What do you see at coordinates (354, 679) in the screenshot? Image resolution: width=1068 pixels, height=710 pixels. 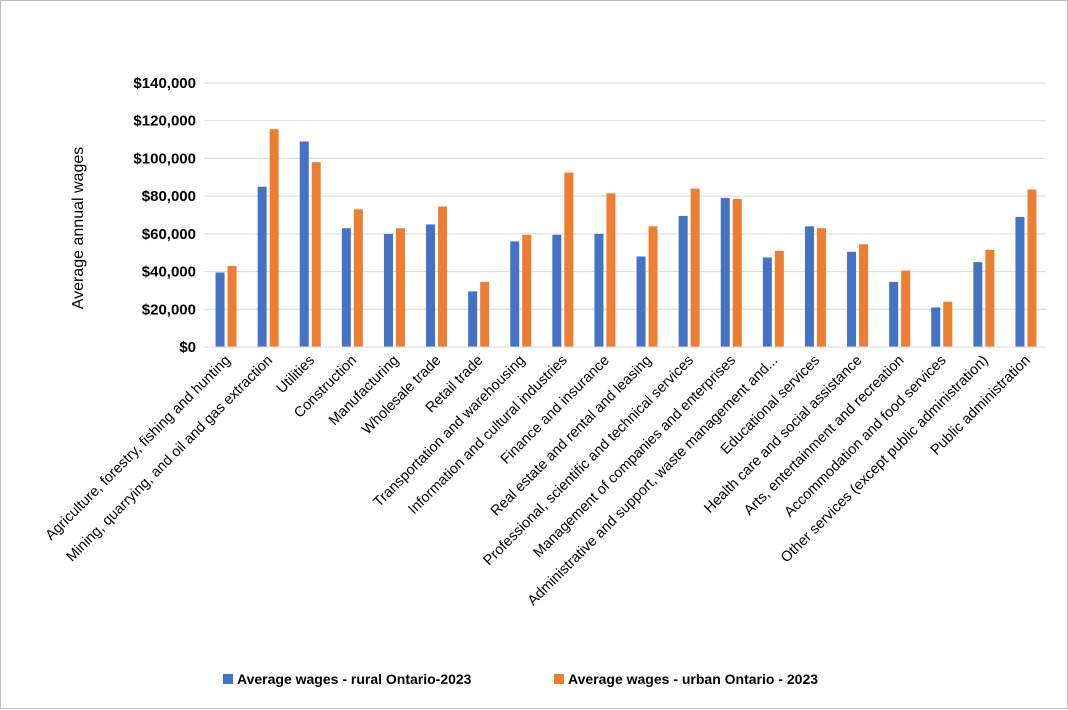 I see `legend-label-rural: Average wages - rural Ontario-2023` at bounding box center [354, 679].